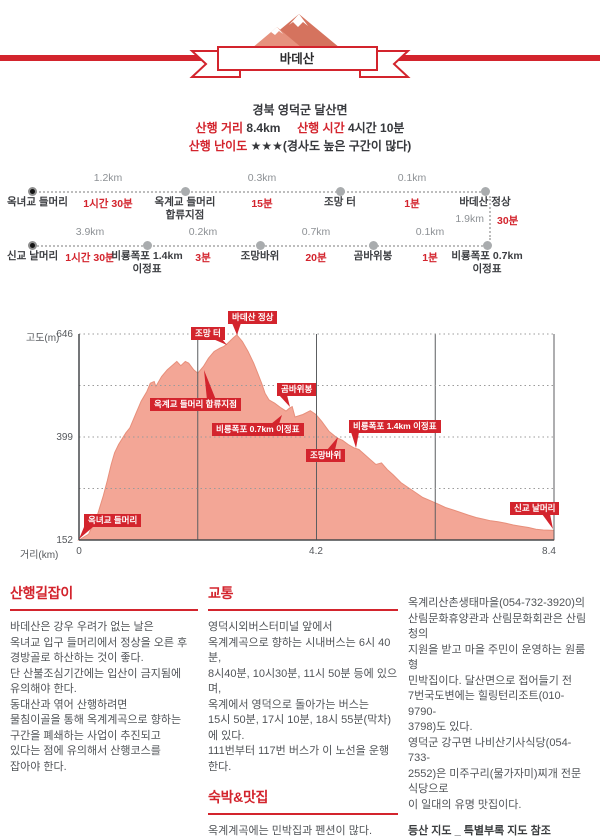 The image size is (600, 840). Describe the element at coordinates (316, 551) in the screenshot. I see `x-tick-4_2: 4.2` at that location.